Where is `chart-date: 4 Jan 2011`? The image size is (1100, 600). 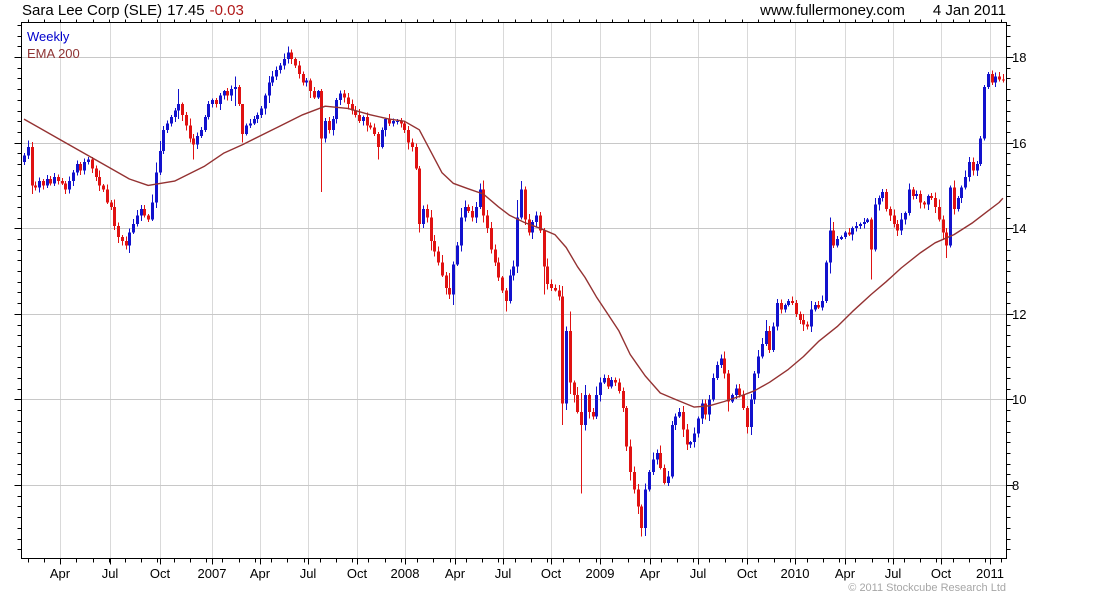 chart-date: 4 Jan 2011 is located at coordinates (969, 10).